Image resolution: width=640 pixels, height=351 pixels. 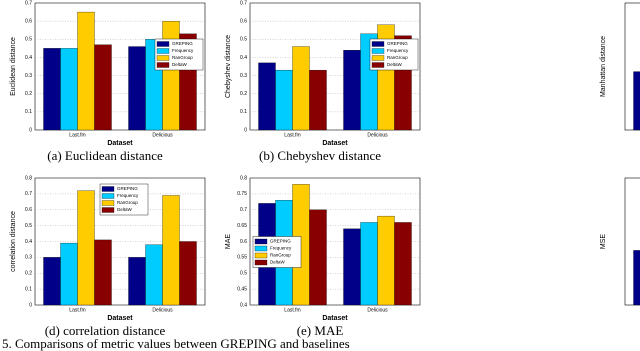 I want to click on y-tick-label: 0.65, so click(x=242, y=226).